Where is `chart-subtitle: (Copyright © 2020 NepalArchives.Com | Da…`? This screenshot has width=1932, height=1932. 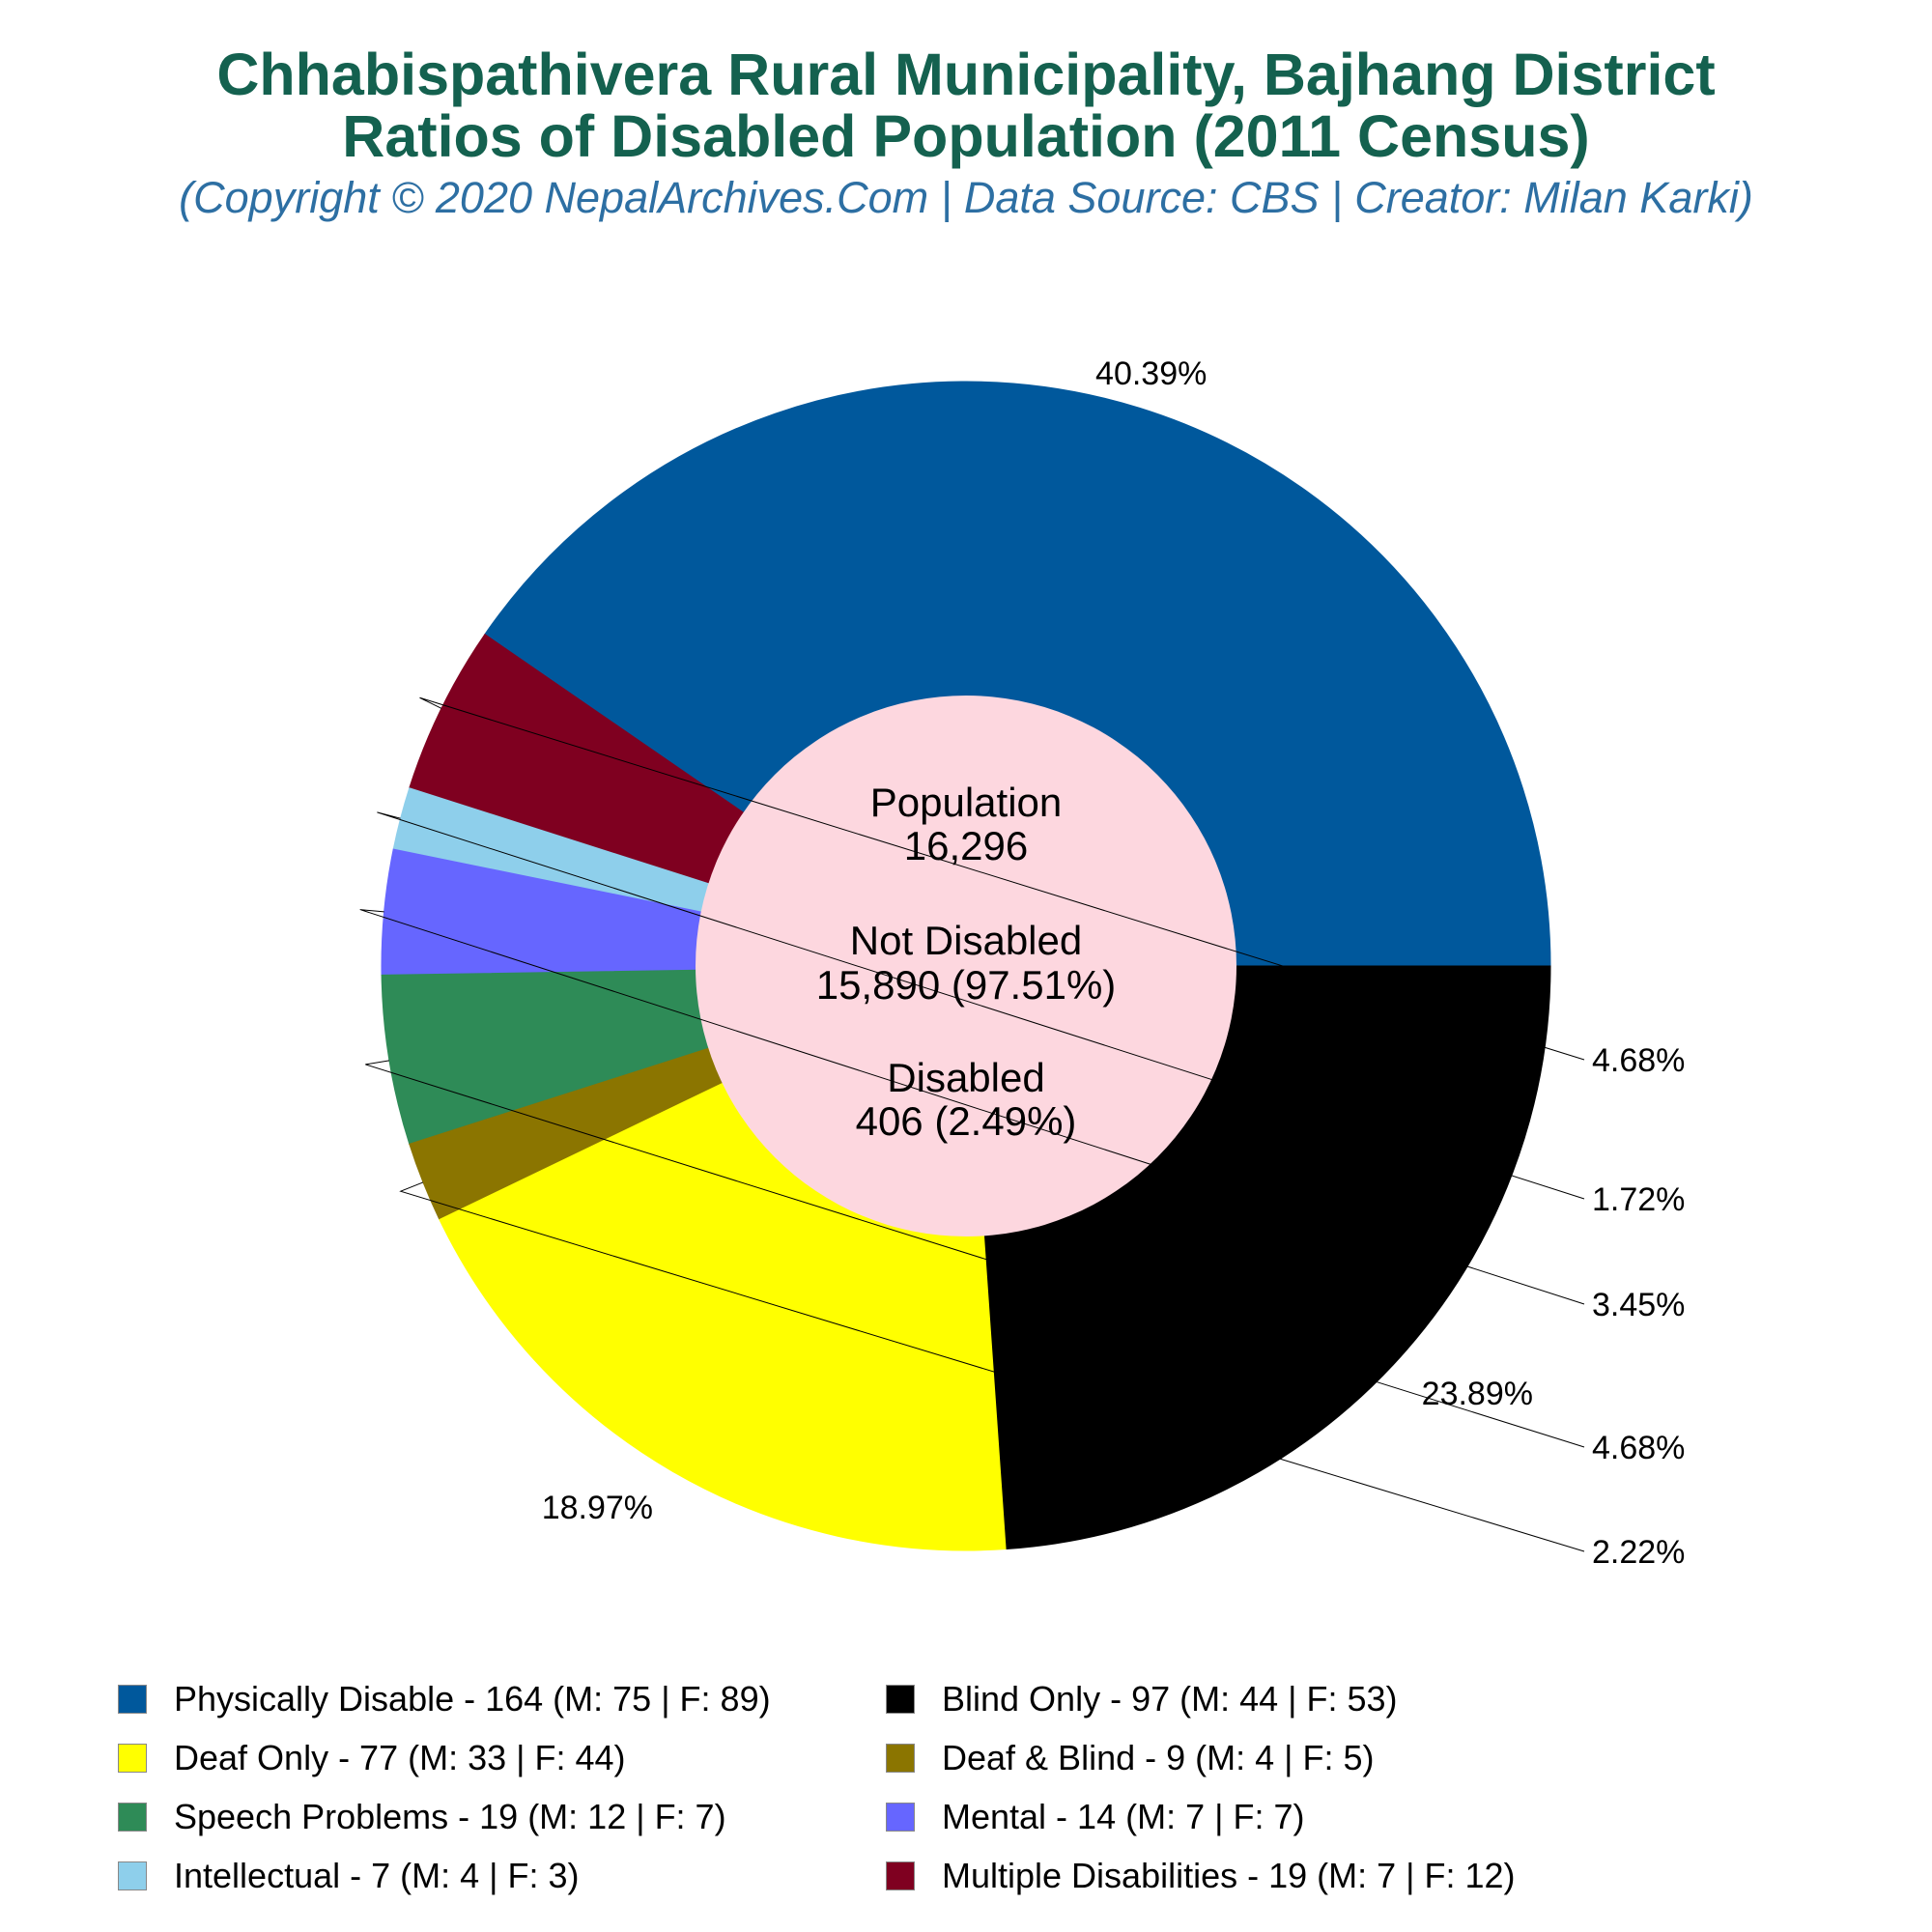
chart-subtitle: (Copyright © 2020 NepalArchives.Com | Da… is located at coordinates (966, 197).